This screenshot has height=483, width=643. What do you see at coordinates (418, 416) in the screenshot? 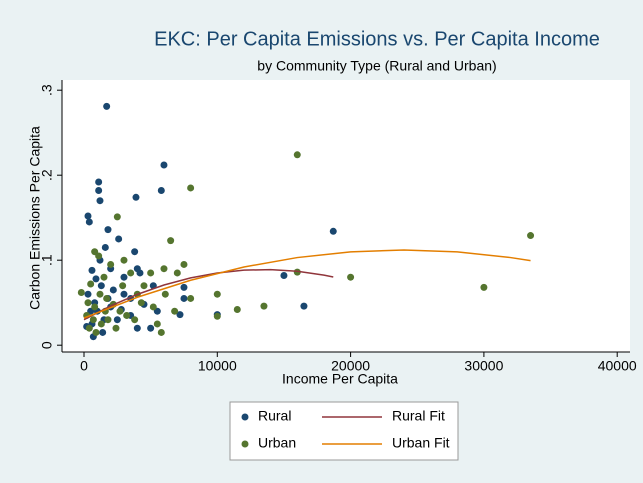
I see `legend-label: Rural Fit` at bounding box center [418, 416].